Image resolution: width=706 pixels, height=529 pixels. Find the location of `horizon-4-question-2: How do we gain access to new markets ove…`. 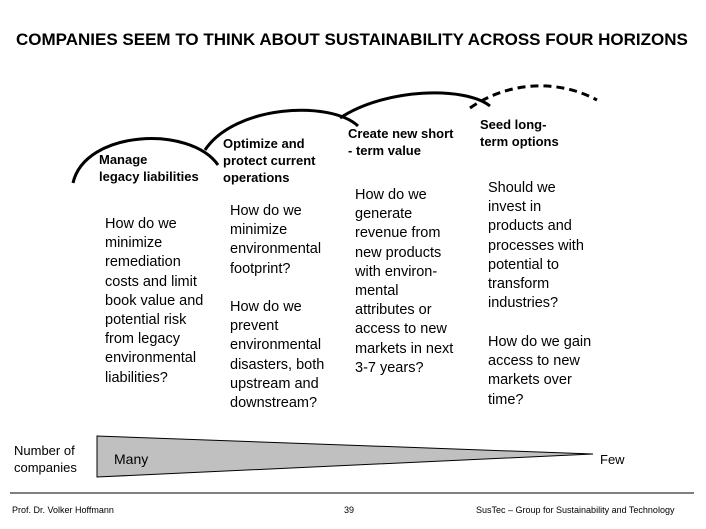

horizon-4-question-2: How do we gain access to new markets ove… is located at coordinates (540, 371).